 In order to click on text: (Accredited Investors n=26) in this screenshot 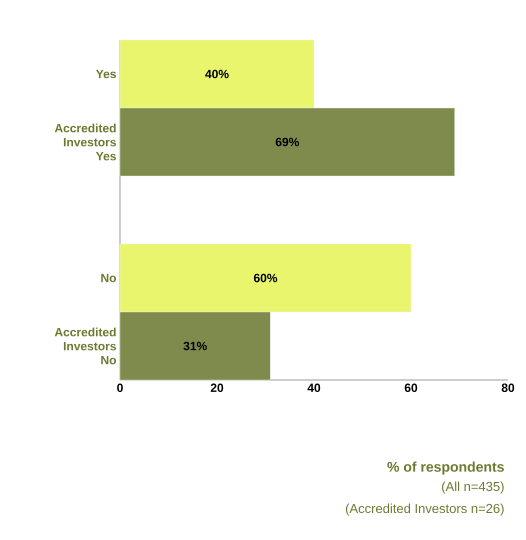, I will do `click(425, 510)`.